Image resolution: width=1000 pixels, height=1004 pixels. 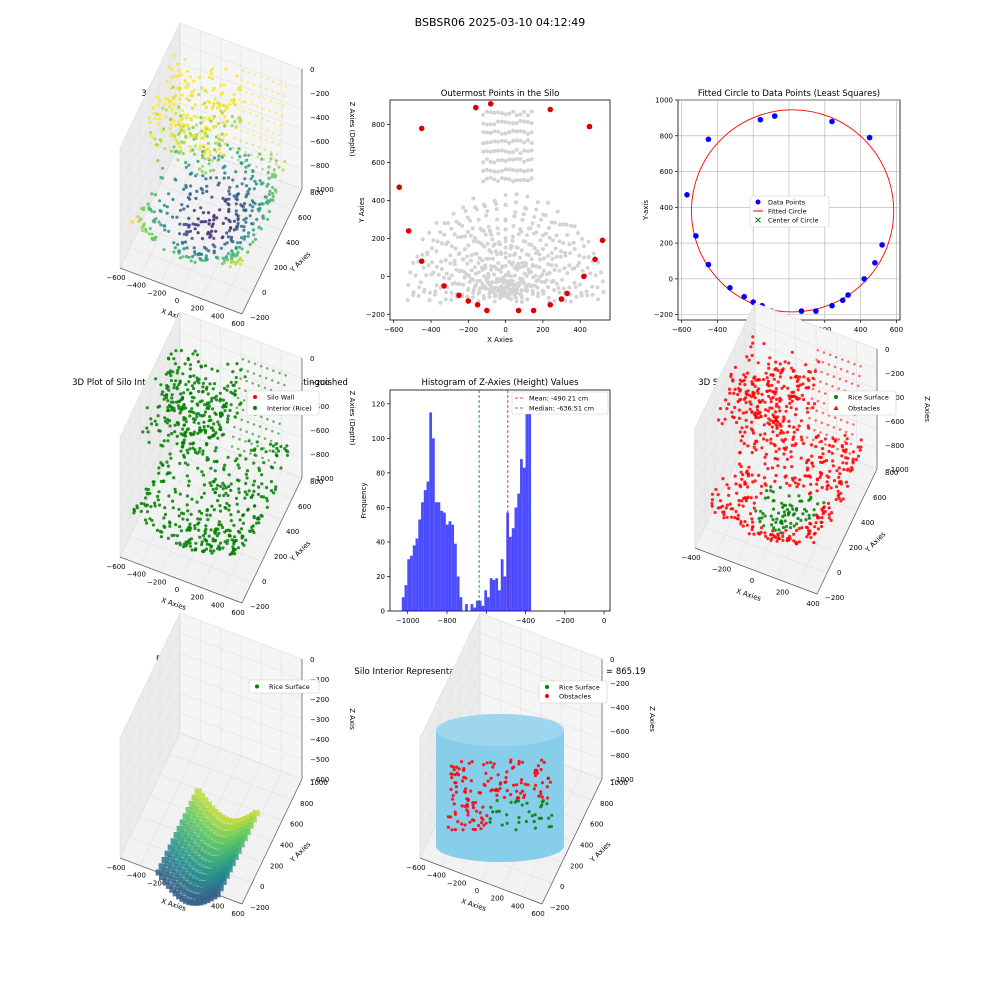 I want to click on z-tick-label: −600, so click(x=619, y=732).